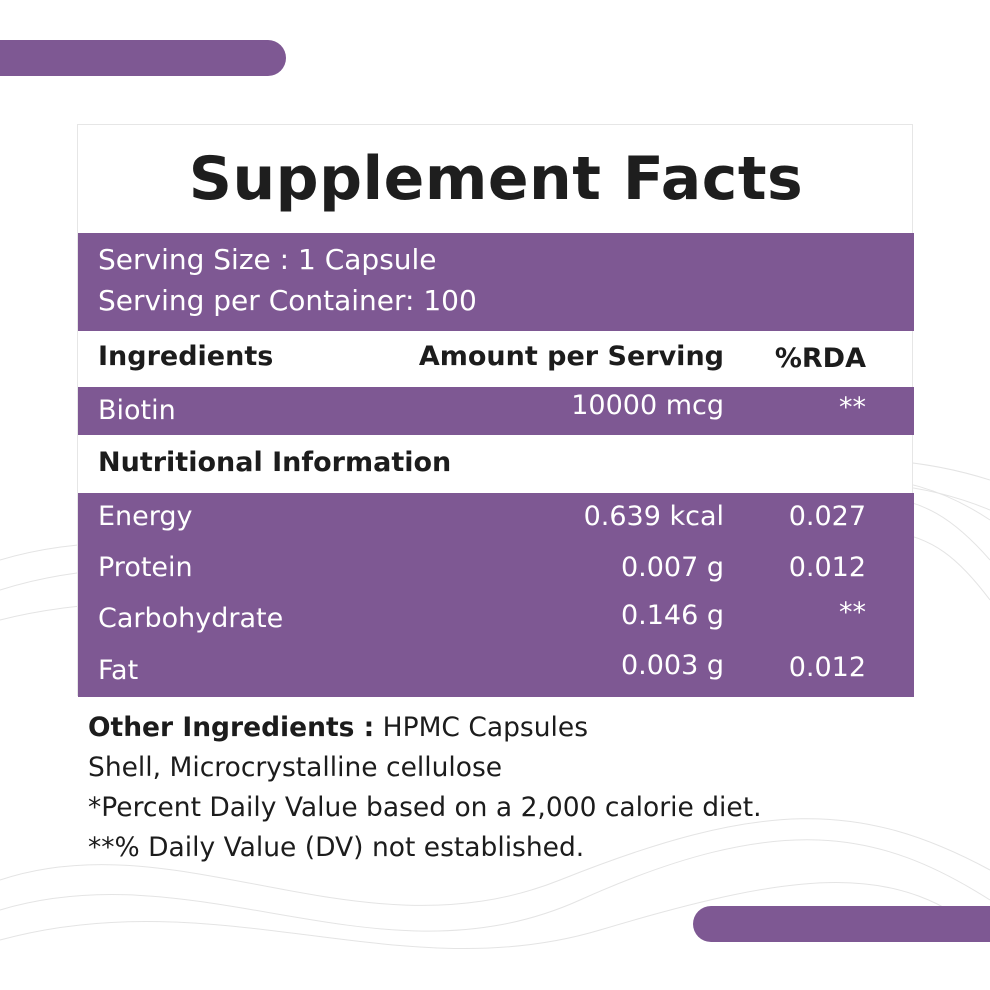 Image resolution: width=990 pixels, height=990 pixels. I want to click on ingredient-rda: **, so click(852, 407).